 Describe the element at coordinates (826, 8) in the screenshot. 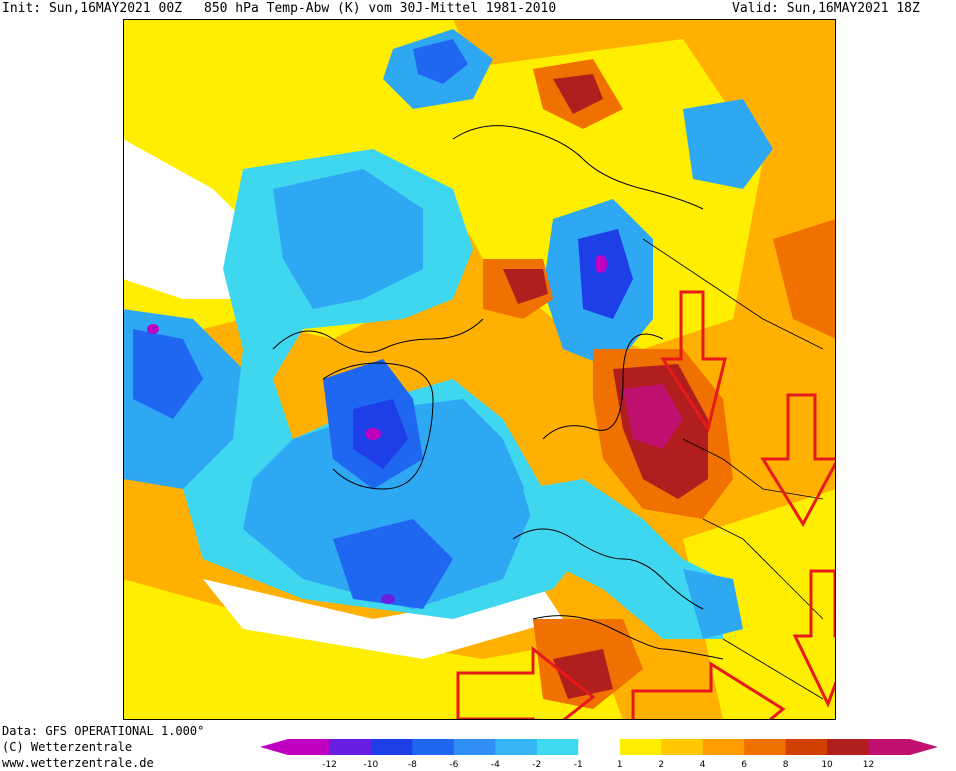

I see `valid-time-label: Valid: Sun,16MAY2021 18Z` at that location.